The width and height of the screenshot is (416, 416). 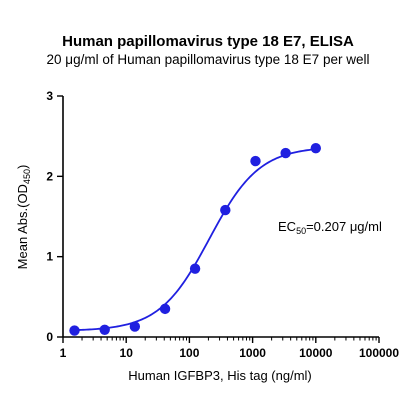 I want to click on y-axis-label: Mean Abs.(OD450), so click(x=23, y=217).